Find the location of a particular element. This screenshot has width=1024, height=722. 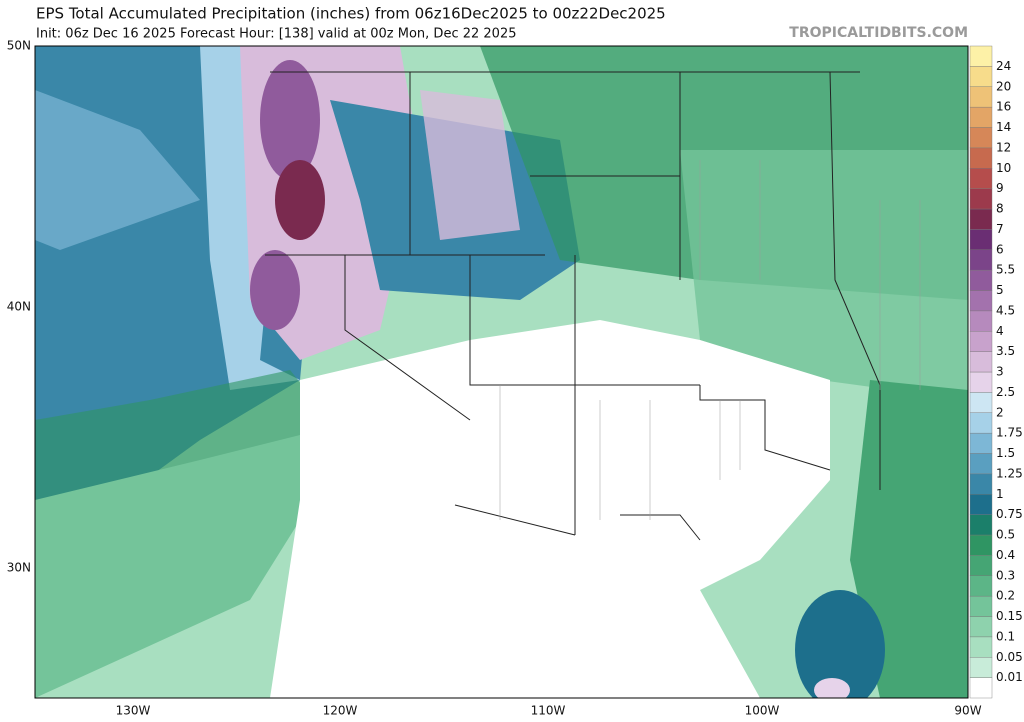

colorbar-label: 10 is located at coordinates (1003, 168).